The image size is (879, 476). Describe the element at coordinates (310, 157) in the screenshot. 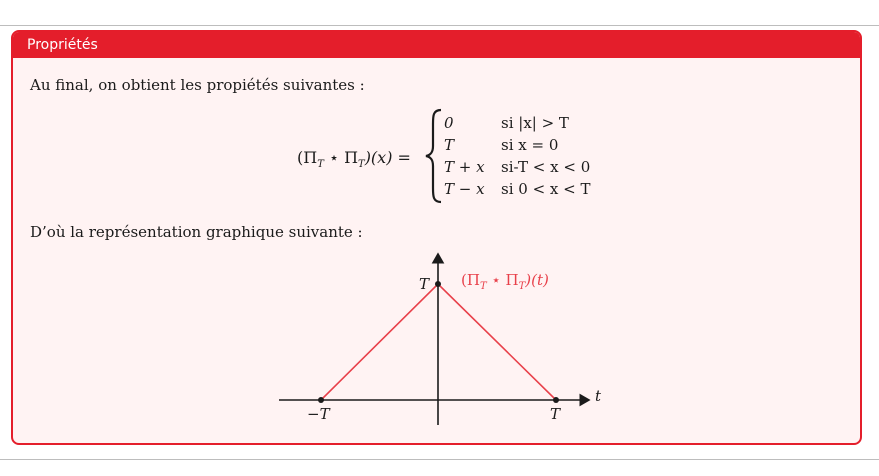

I see `lhs-pi-1: Π` at that location.